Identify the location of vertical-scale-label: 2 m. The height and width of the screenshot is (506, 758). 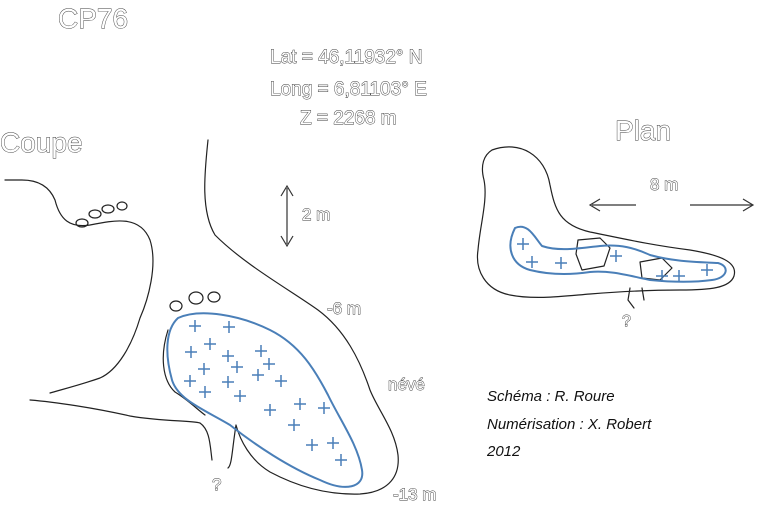
(316, 214).